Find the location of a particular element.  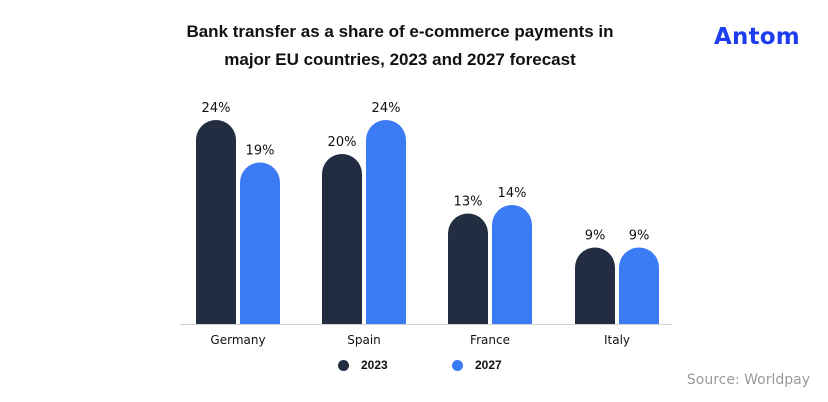

brand-name: Antom is located at coordinates (757, 37).